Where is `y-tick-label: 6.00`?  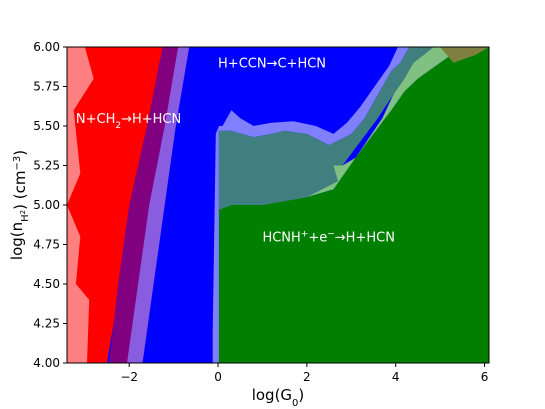
y-tick-label: 6.00 is located at coordinates (46, 47).